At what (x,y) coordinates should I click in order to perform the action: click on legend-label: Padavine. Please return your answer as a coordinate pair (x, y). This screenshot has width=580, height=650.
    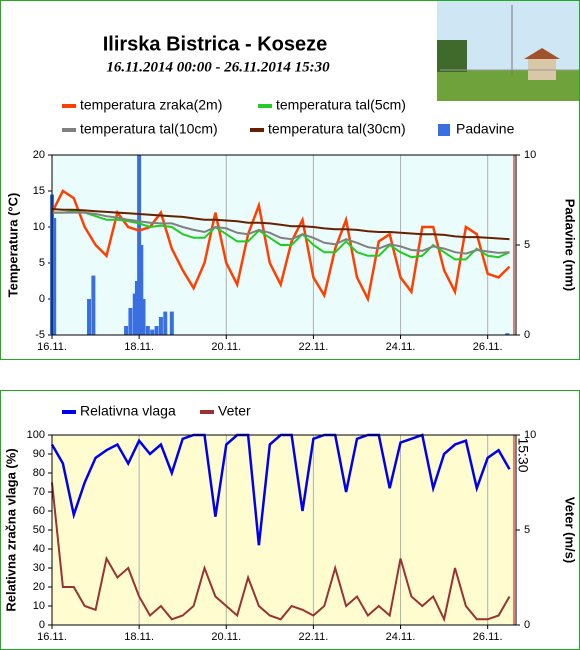
    Looking at the image, I should click on (485, 129).